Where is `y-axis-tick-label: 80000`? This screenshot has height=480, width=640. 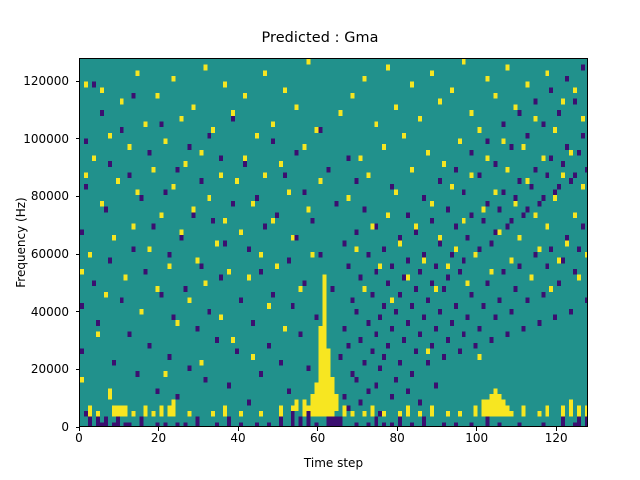 y-axis-tick-label: 80000 is located at coordinates (34, 196).